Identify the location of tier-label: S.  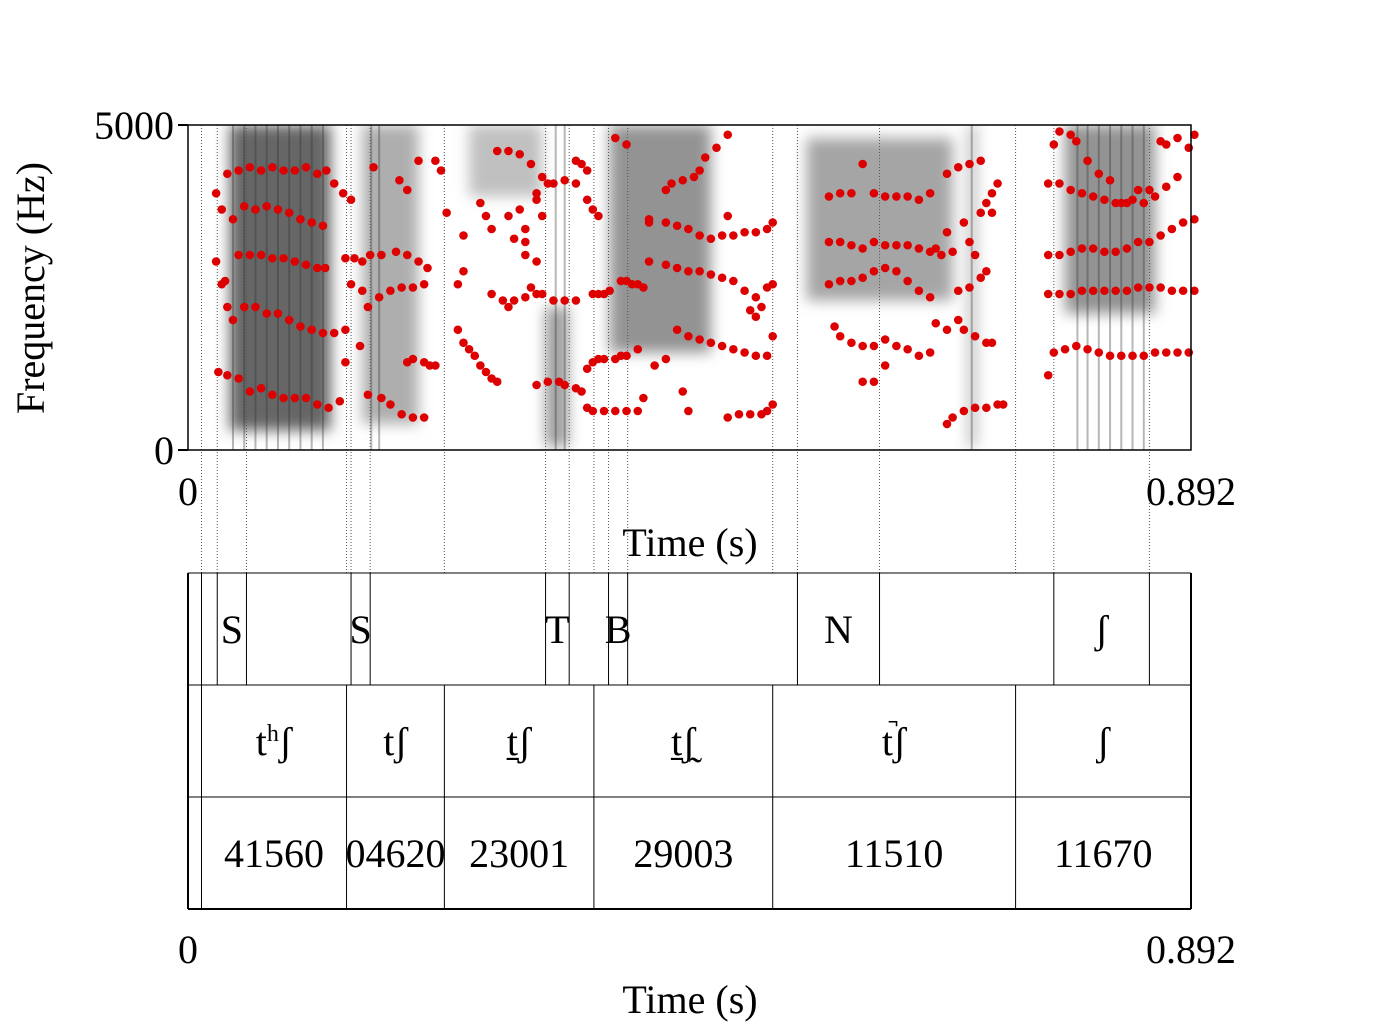
(360, 629).